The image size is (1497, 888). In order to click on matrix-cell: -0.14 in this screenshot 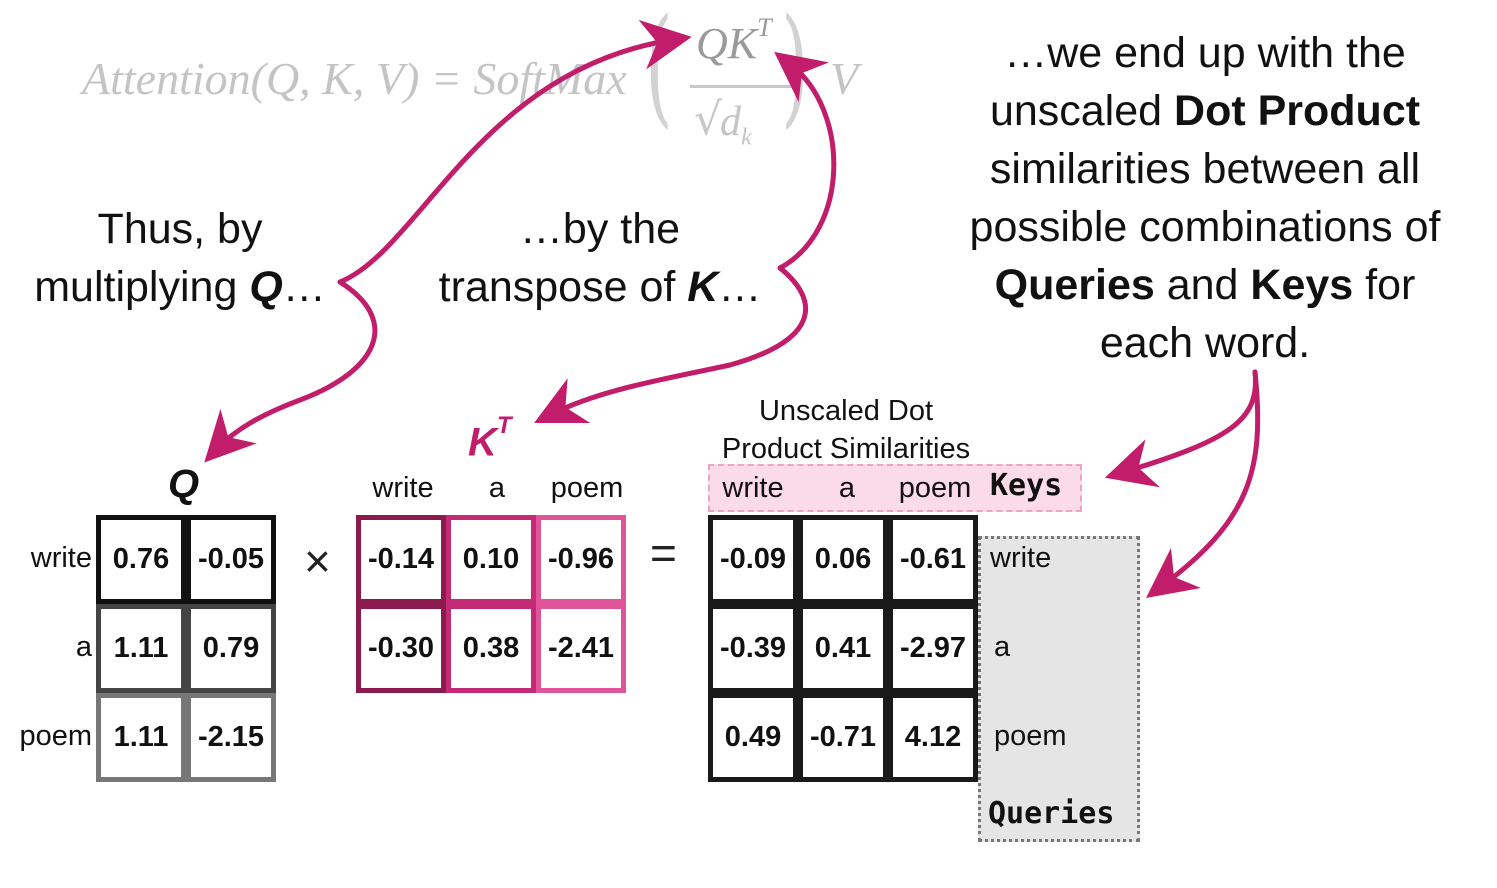, I will do `click(401, 559)`.